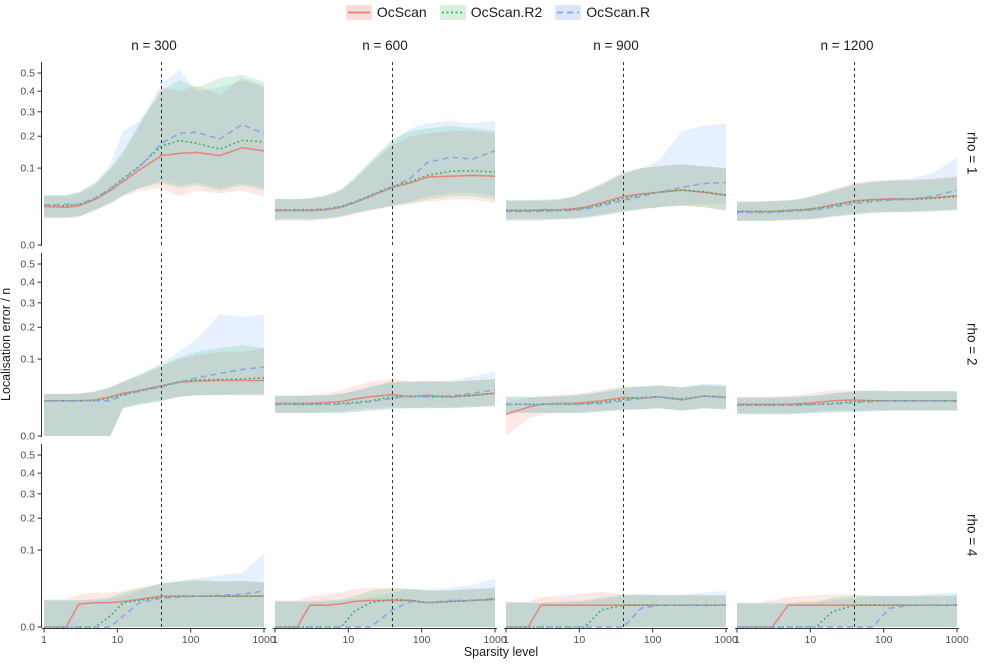  I want to click on panel-rho=4-n=300, so click(154, 536).